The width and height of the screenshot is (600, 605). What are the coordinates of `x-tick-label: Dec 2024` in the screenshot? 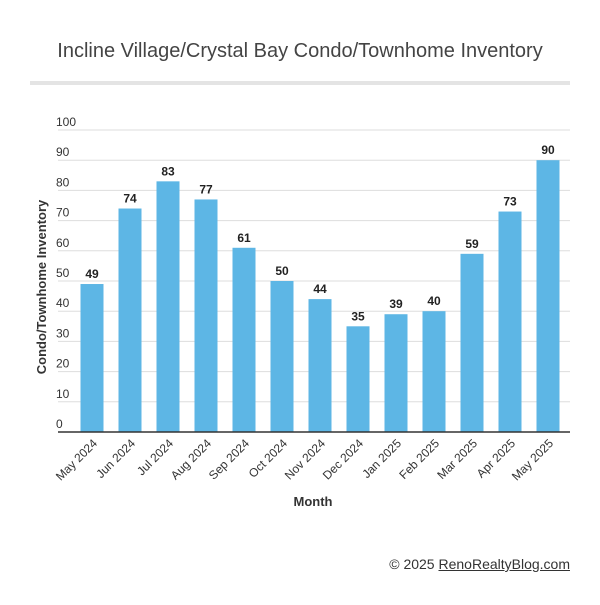 It's located at (343, 459).